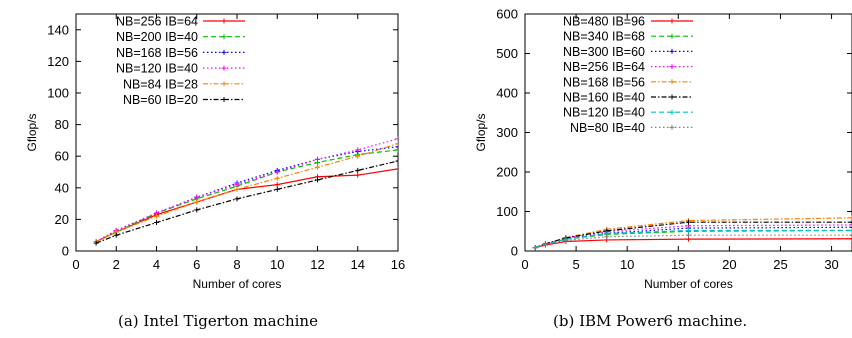  What do you see at coordinates (780, 264) in the screenshot?
I see `x-tick-label: 25` at bounding box center [780, 264].